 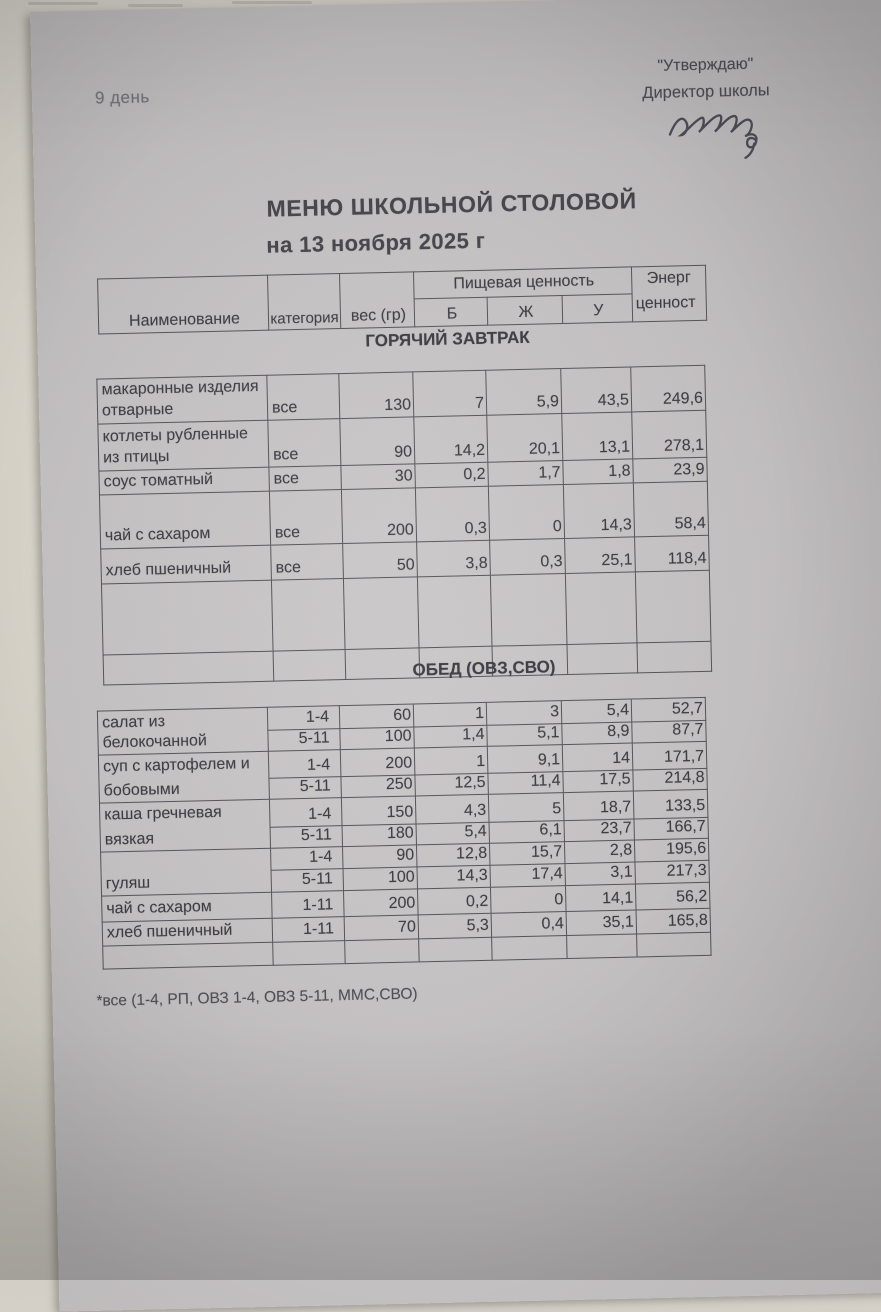 I want to click on approval-block: "Утверждаю" Директор школы, so click(x=705, y=79).